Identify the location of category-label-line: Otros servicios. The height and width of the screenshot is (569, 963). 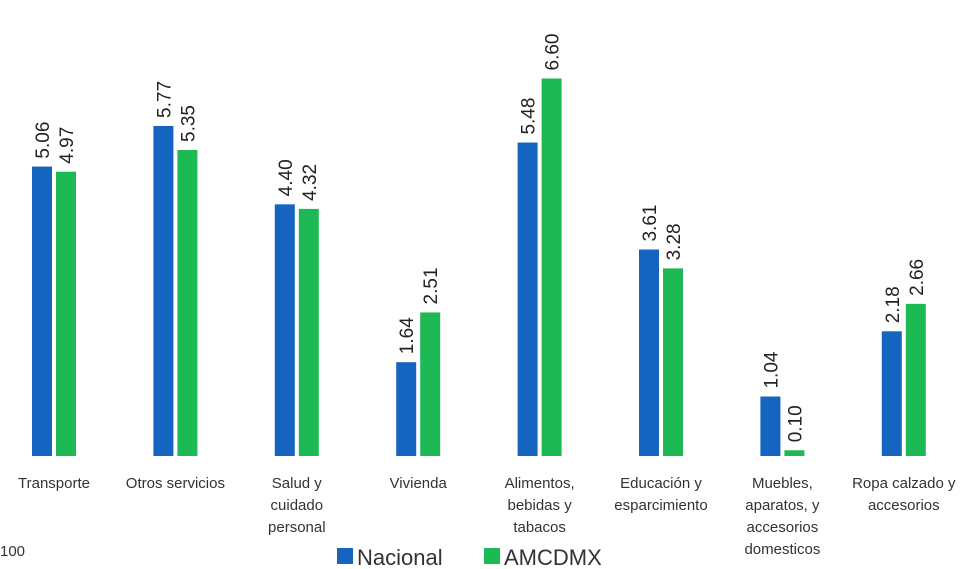
(175, 483).